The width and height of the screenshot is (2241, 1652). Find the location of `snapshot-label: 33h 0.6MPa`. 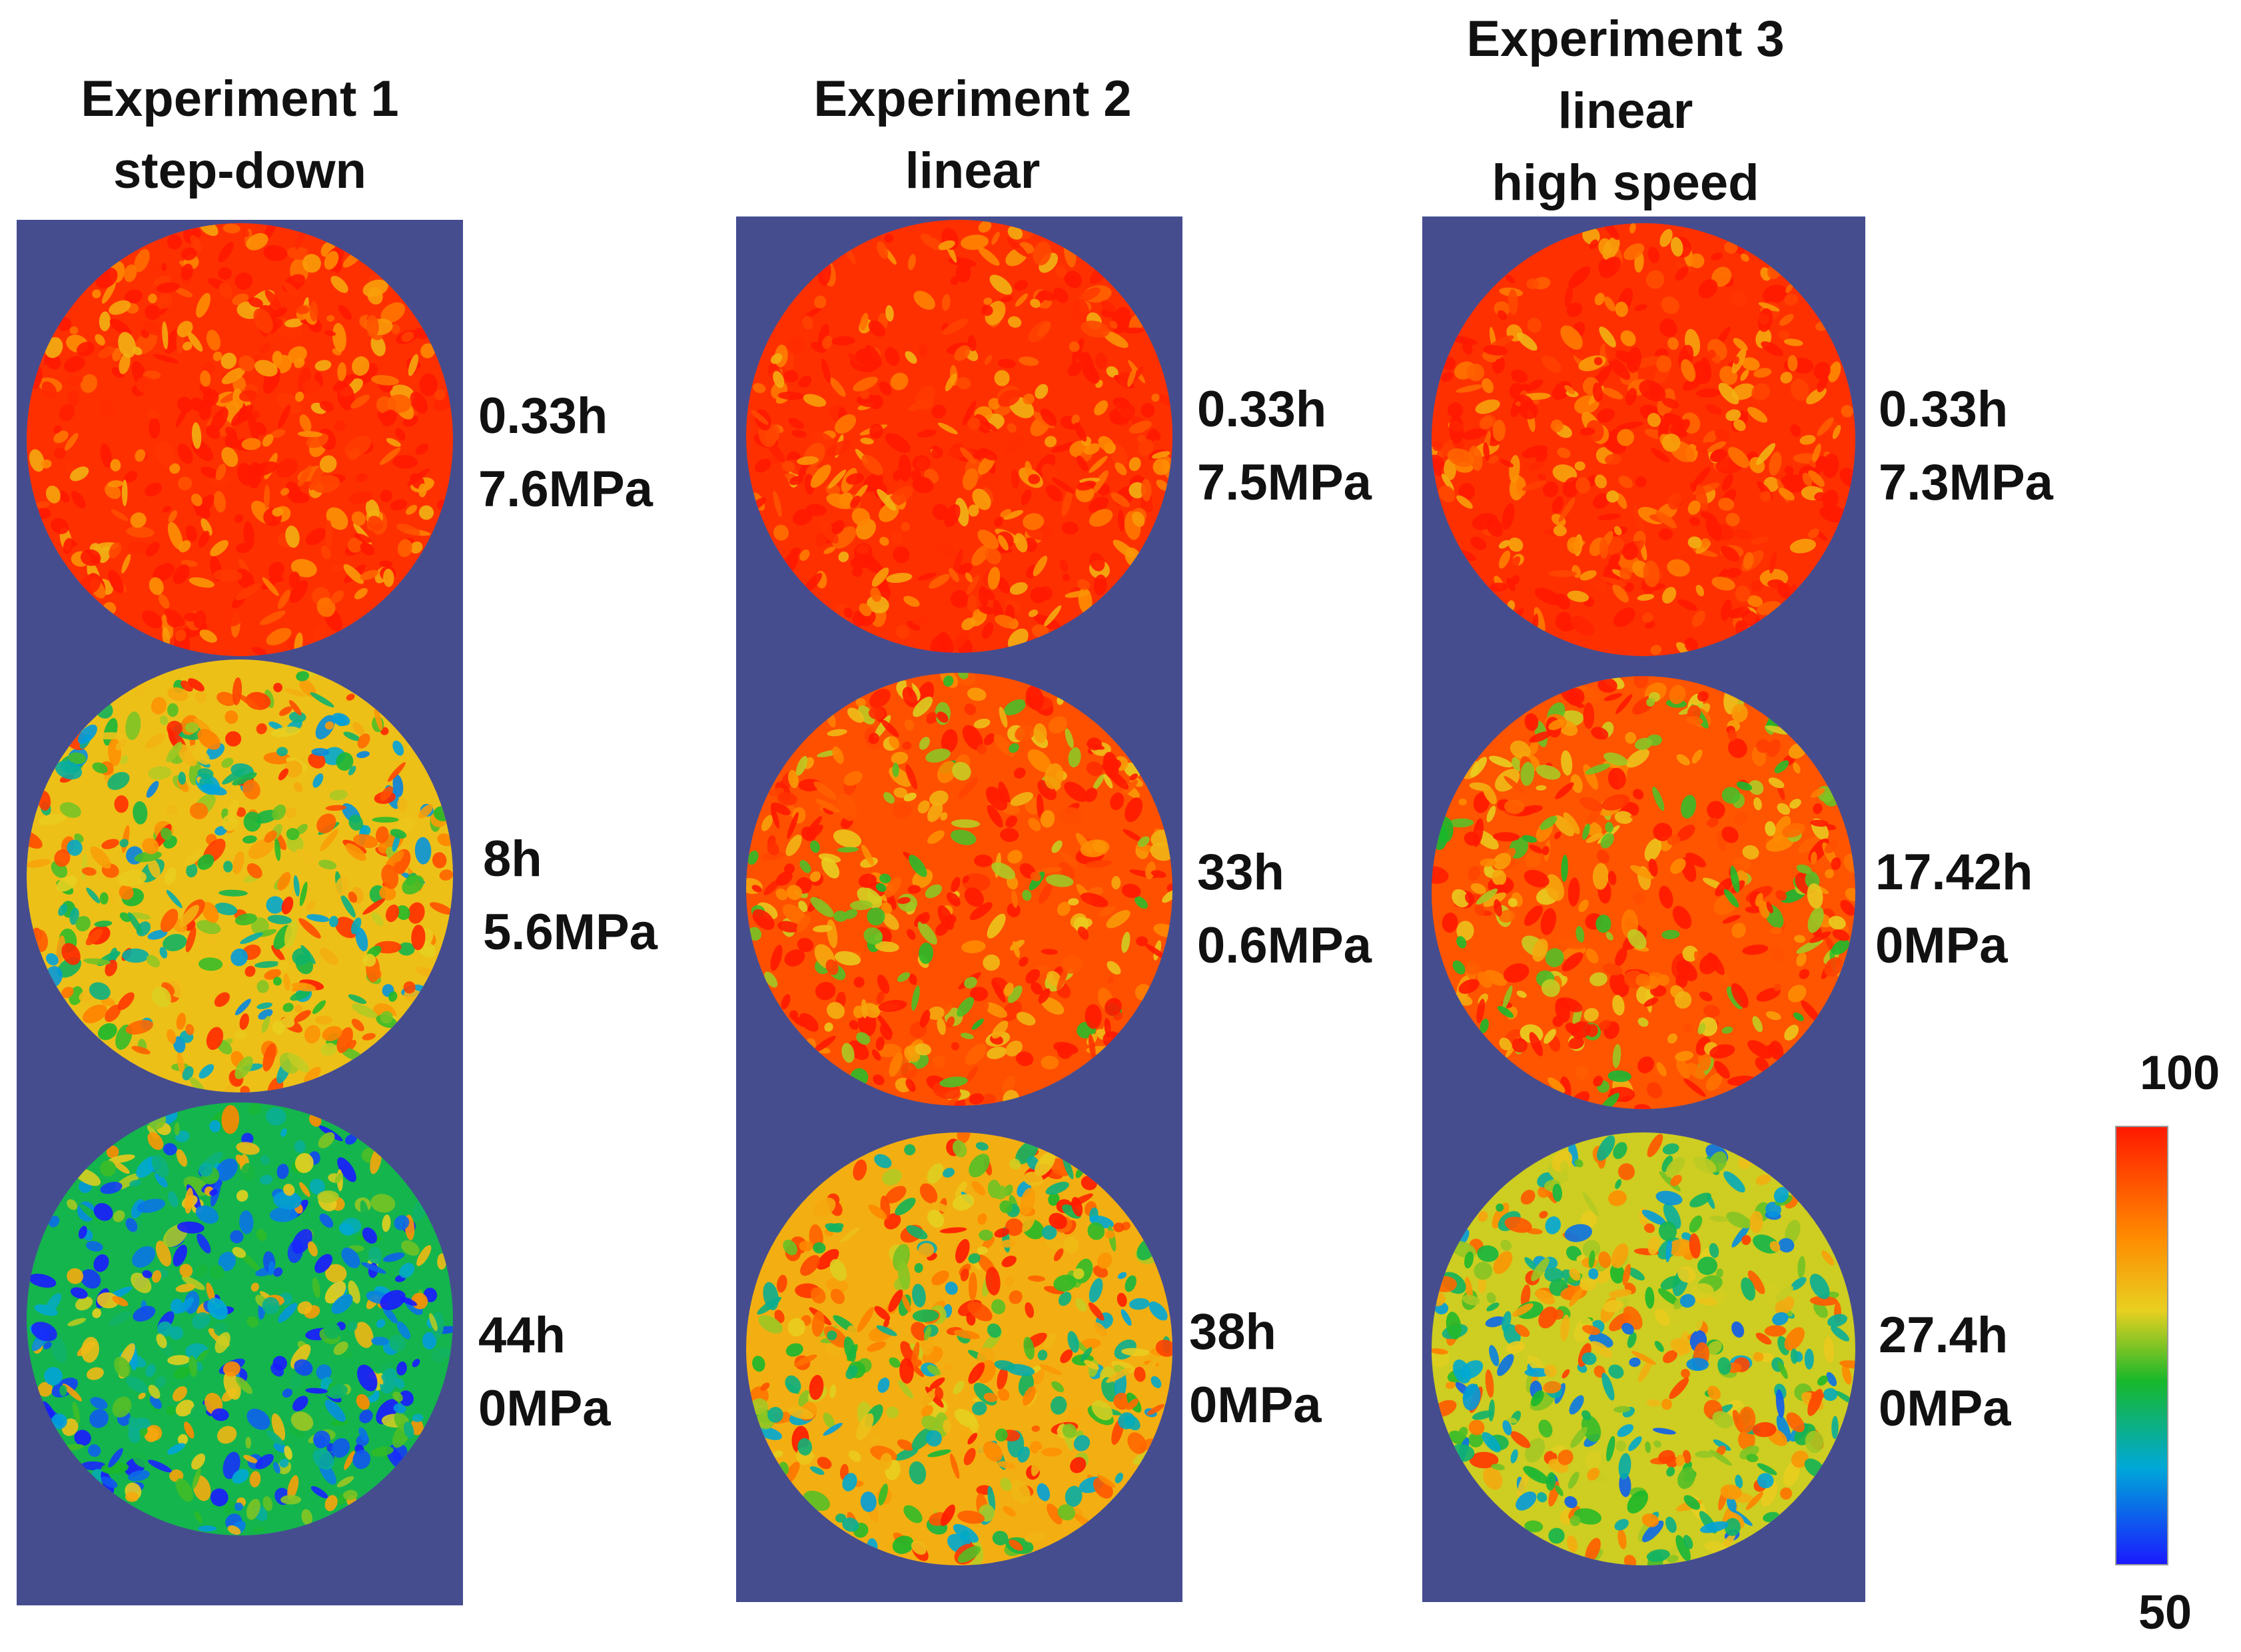

snapshot-label: 33h 0.6MPa is located at coordinates (1284, 909).